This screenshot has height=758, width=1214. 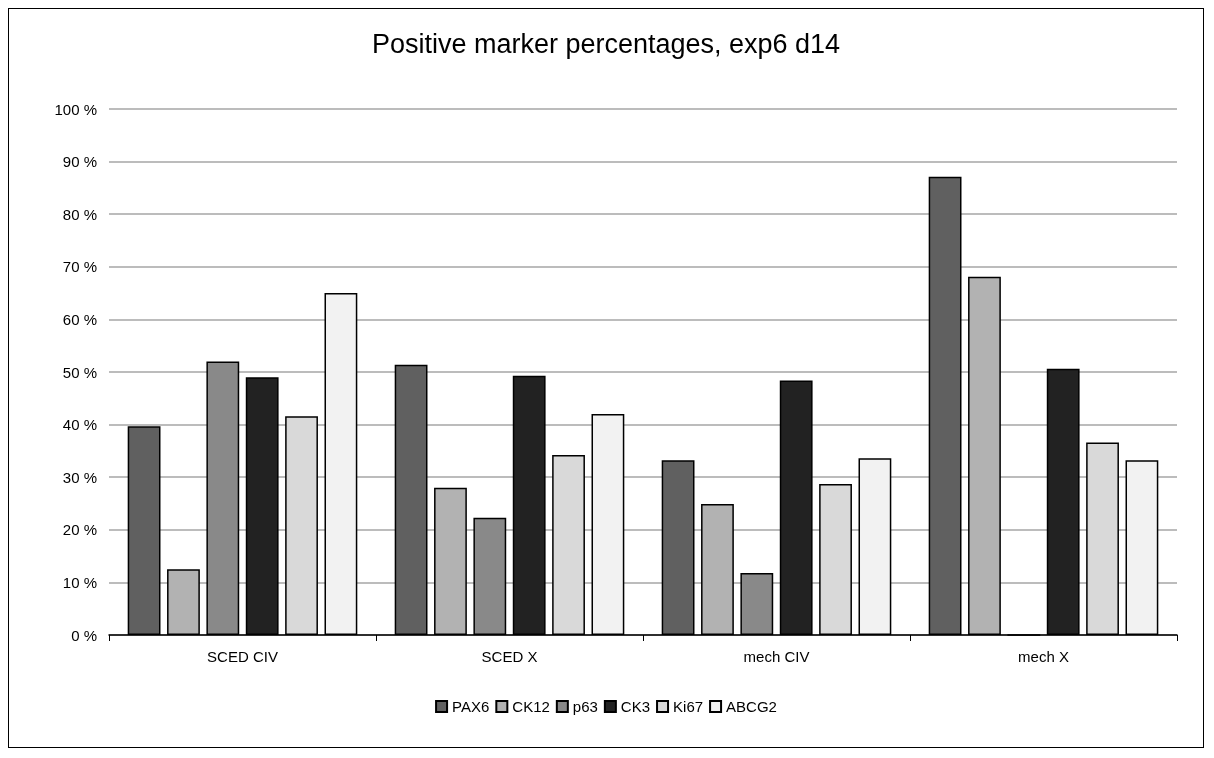 I want to click on y-tick-label: 30 %, so click(x=79, y=477).